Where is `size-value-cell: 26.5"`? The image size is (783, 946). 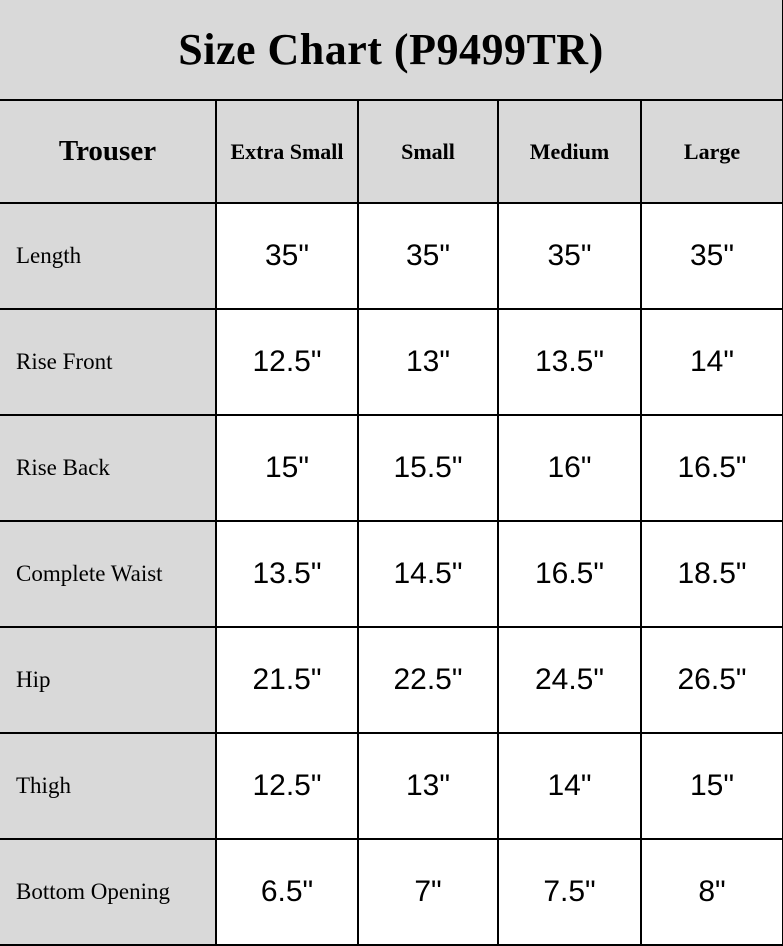
size-value-cell: 26.5" is located at coordinates (711, 680).